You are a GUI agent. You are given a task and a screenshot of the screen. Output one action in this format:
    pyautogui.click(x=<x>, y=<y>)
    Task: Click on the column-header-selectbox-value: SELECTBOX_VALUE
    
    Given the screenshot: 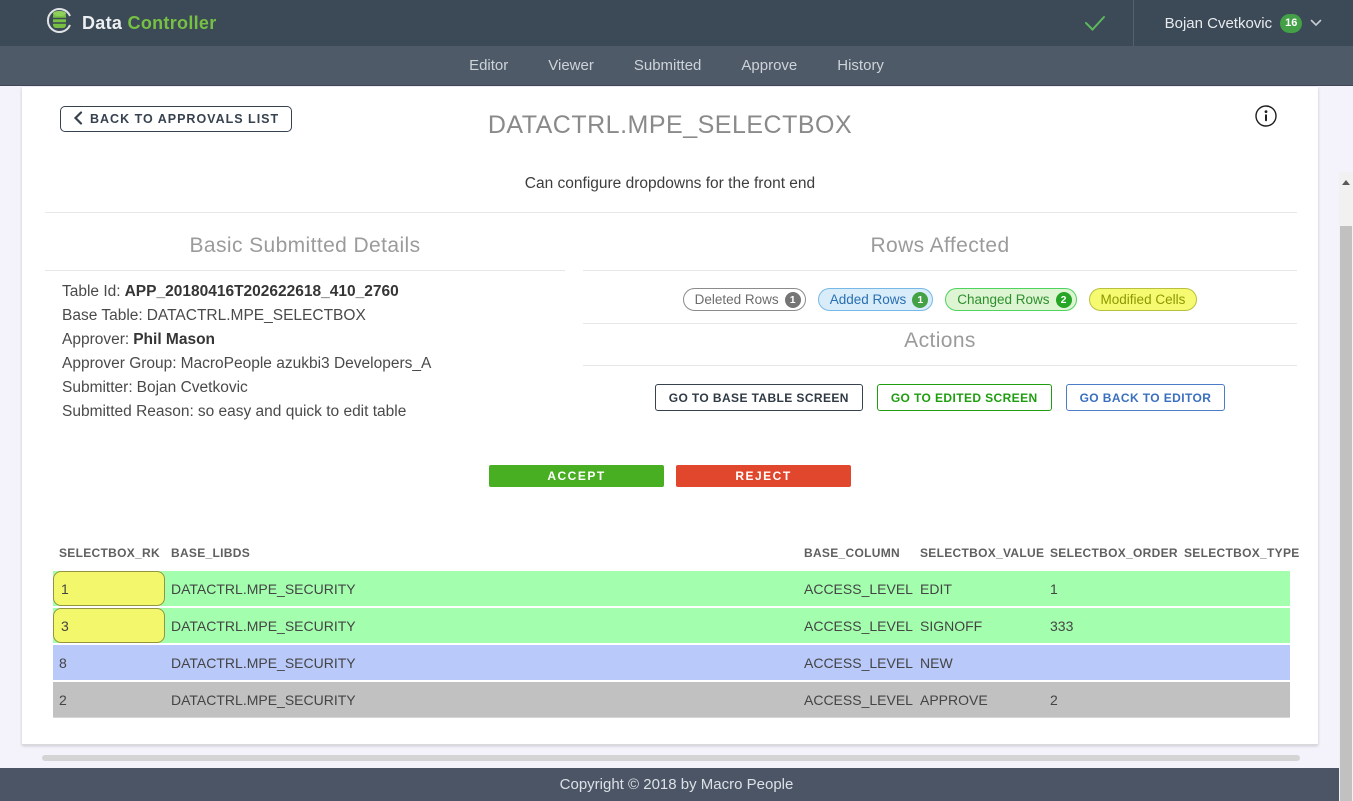 What is the action you would take?
    pyautogui.click(x=982, y=552)
    